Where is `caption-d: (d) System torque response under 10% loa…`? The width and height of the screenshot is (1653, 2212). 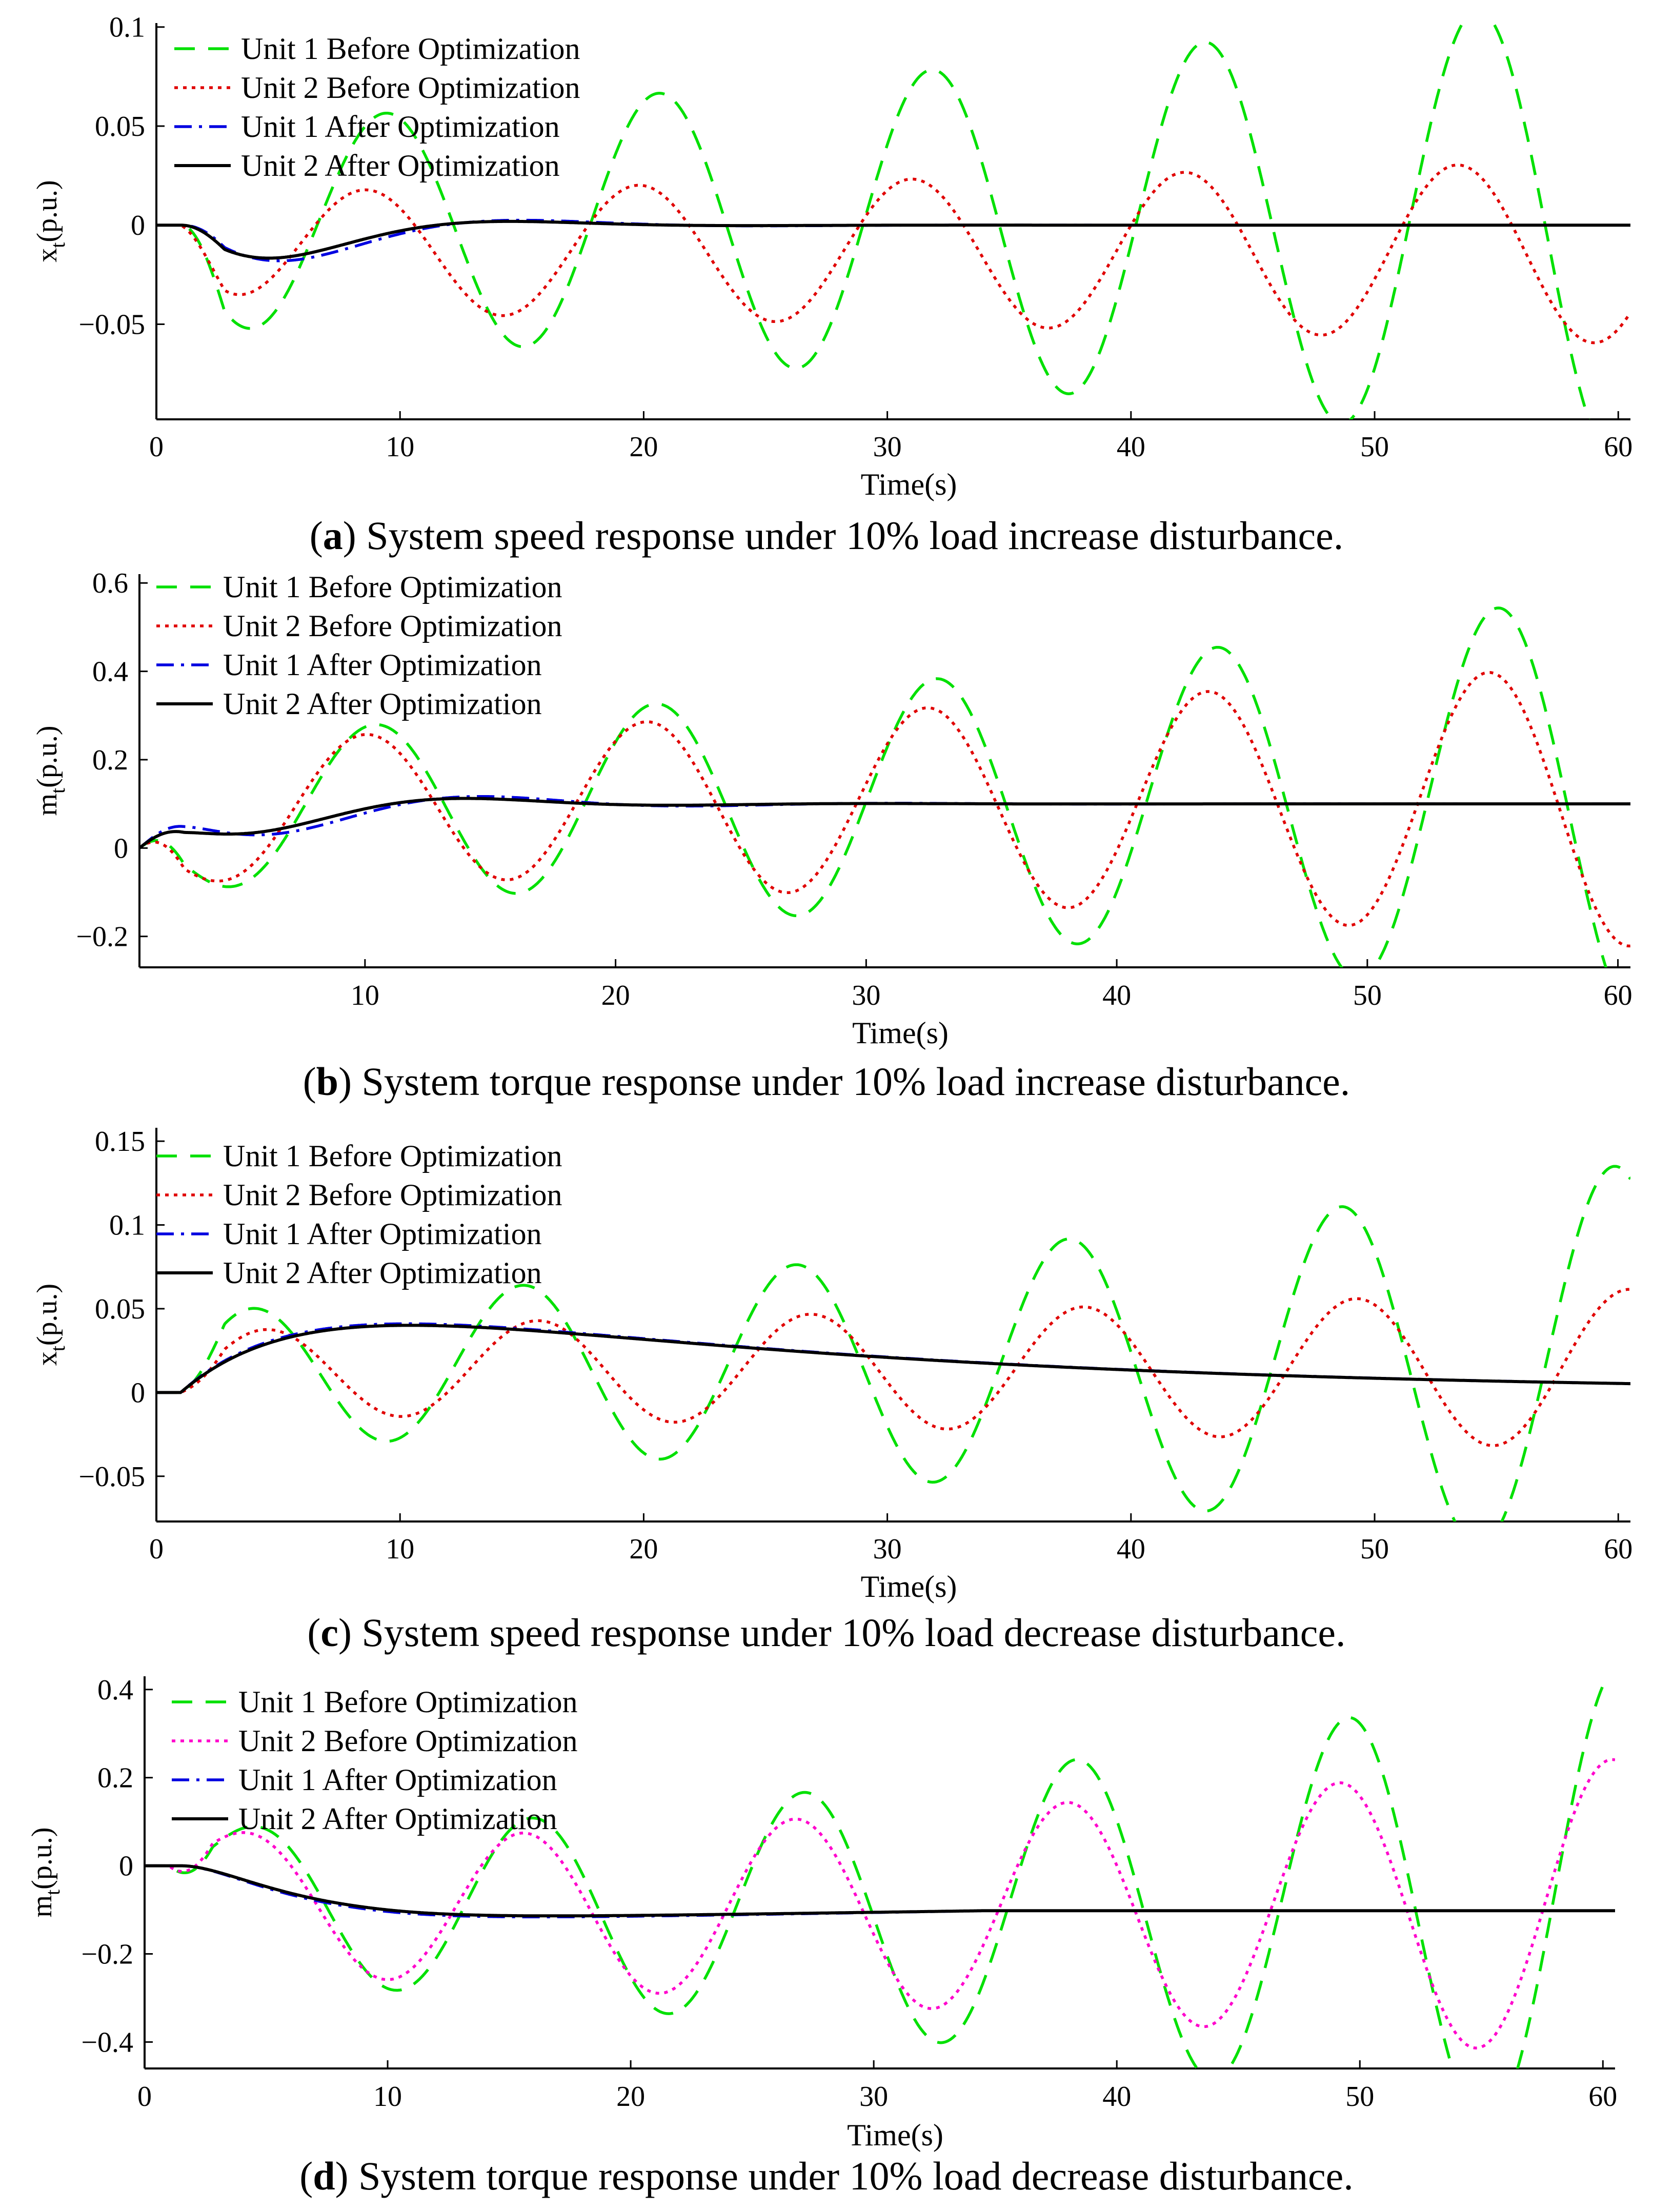
caption-d: (d) System torque response under 10% loa… is located at coordinates (826, 2176).